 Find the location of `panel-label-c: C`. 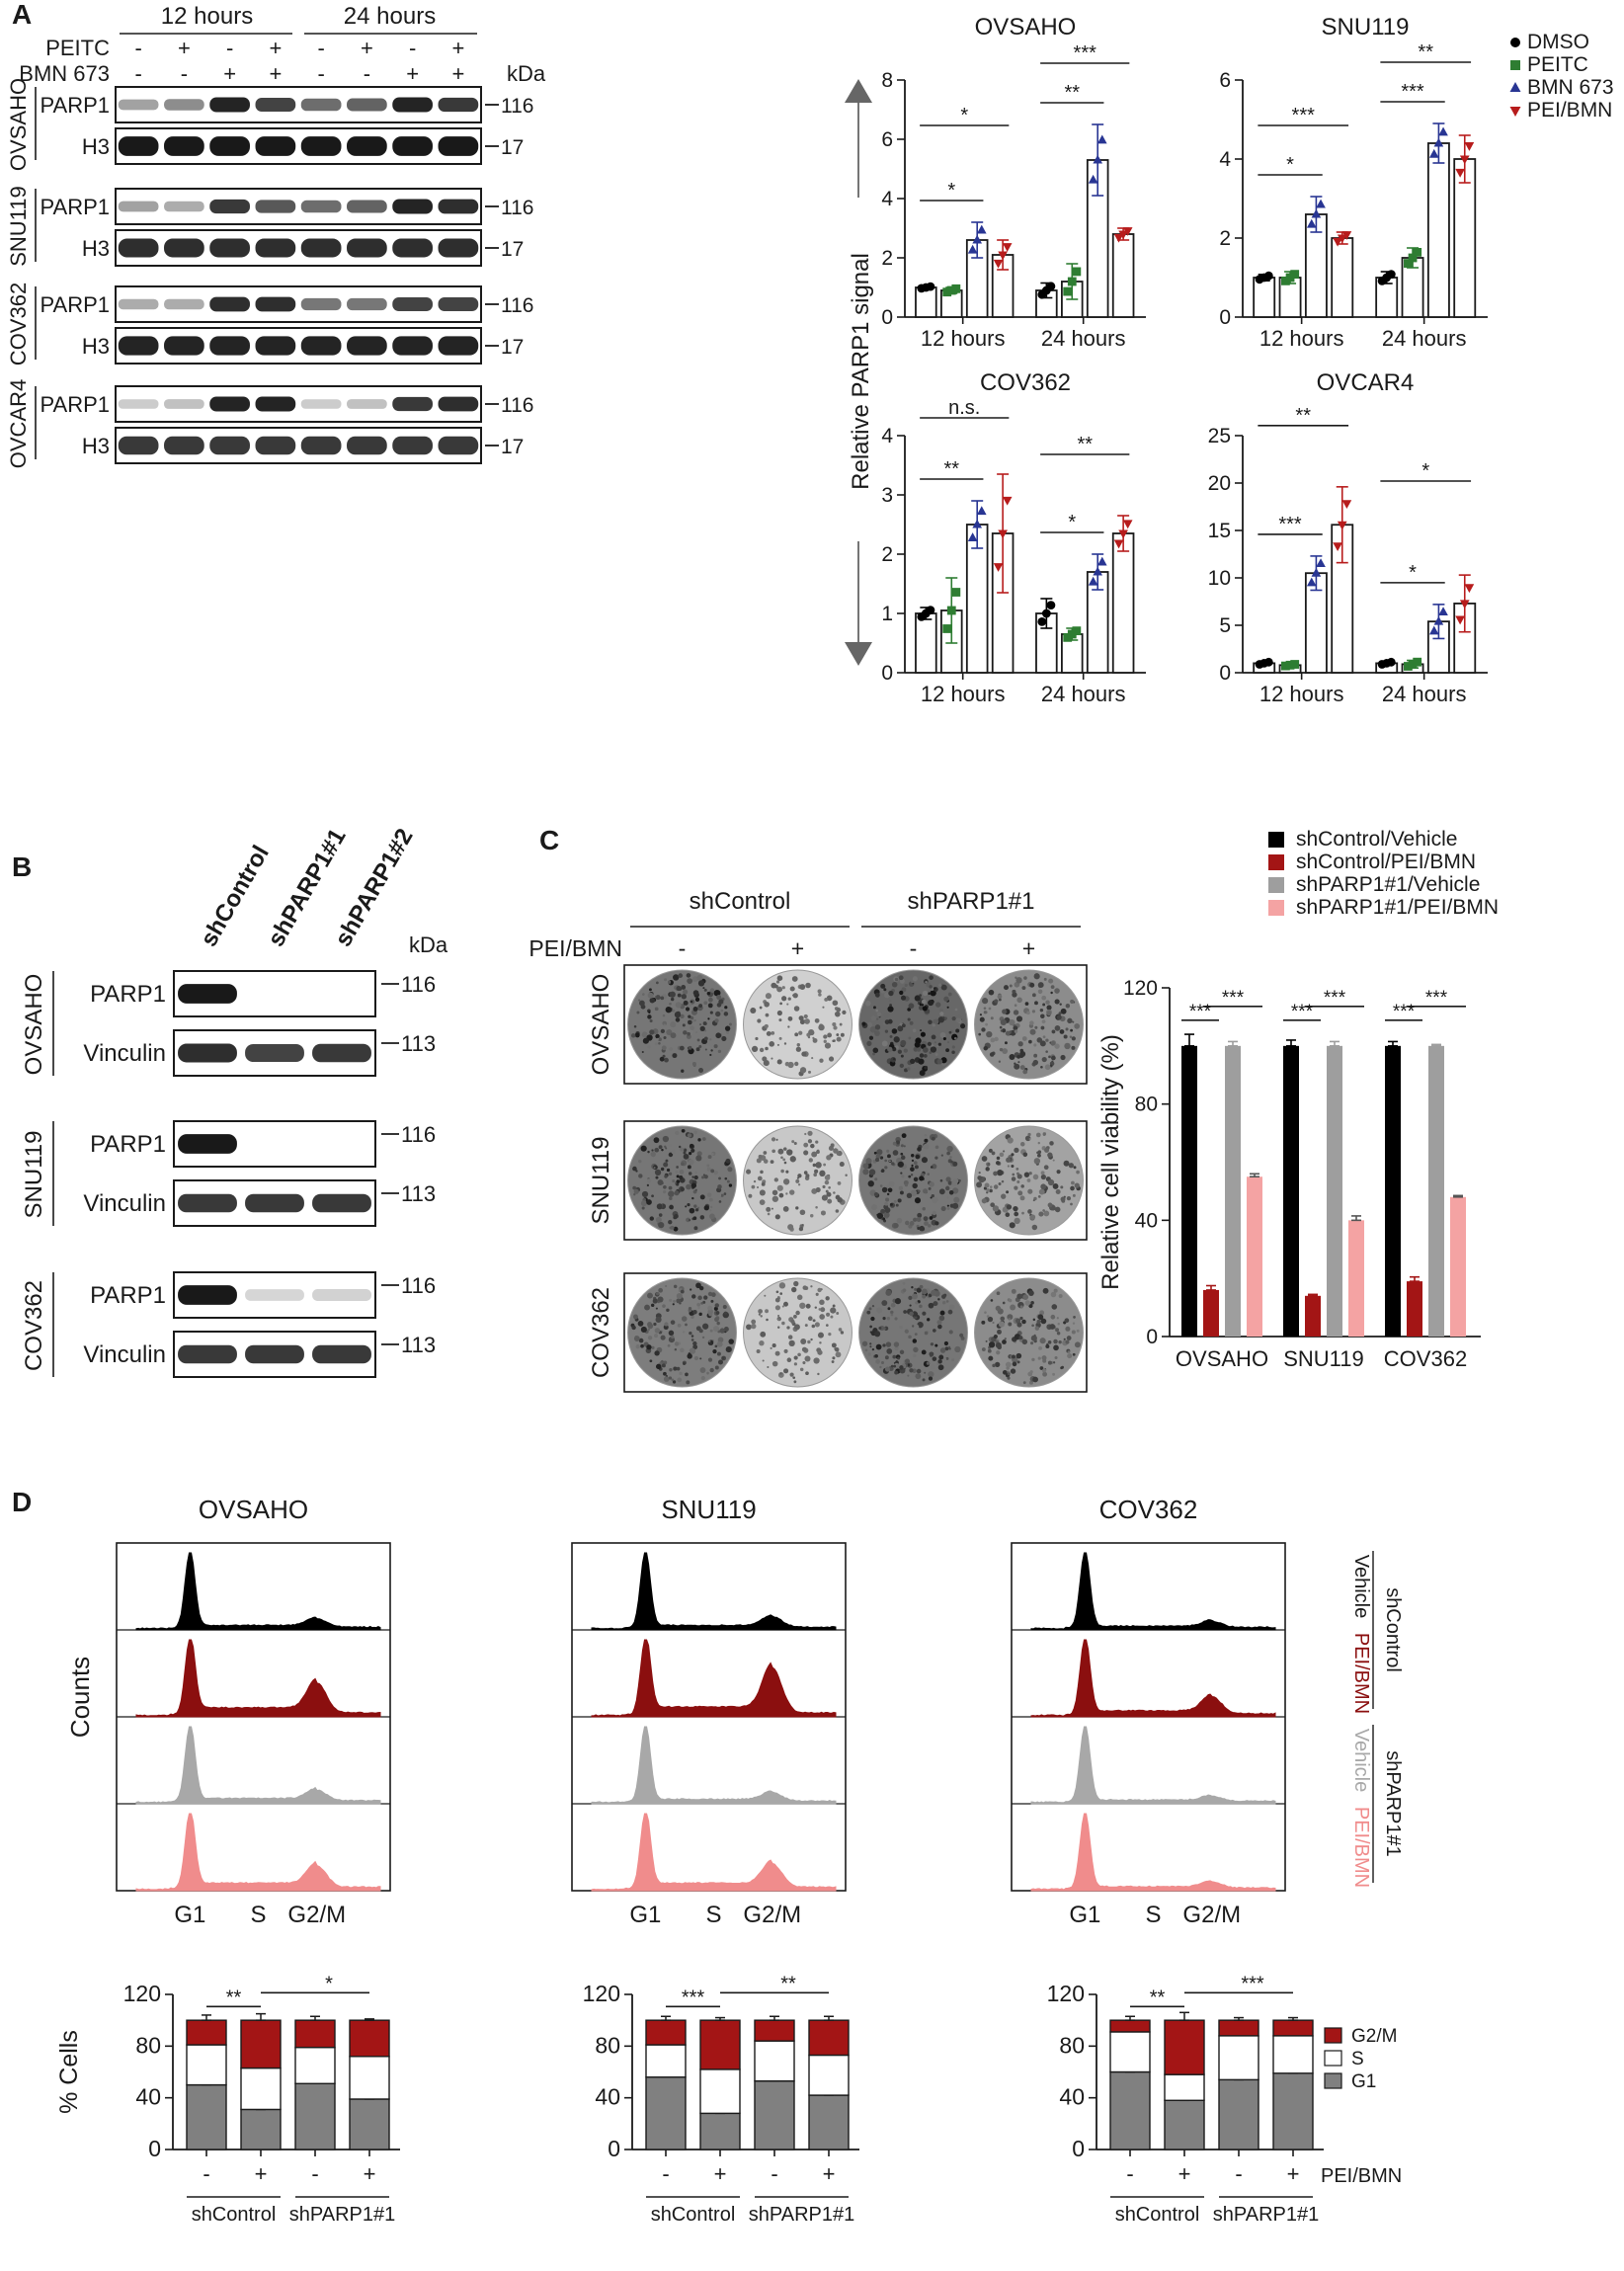

panel-label-c: C is located at coordinates (549, 840).